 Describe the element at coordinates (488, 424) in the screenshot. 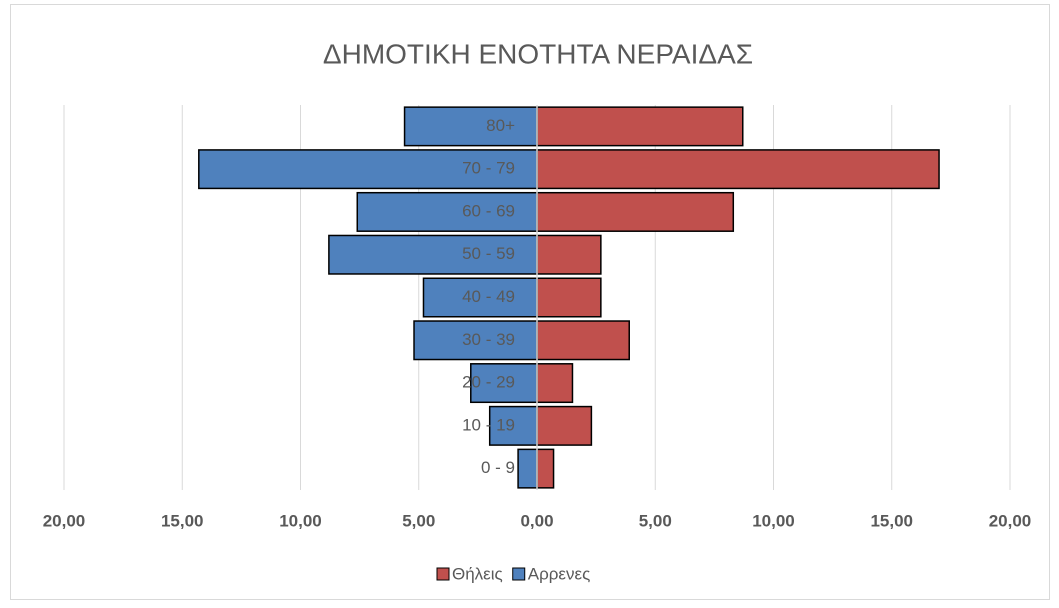

I see `category-label: 10 - 19` at that location.